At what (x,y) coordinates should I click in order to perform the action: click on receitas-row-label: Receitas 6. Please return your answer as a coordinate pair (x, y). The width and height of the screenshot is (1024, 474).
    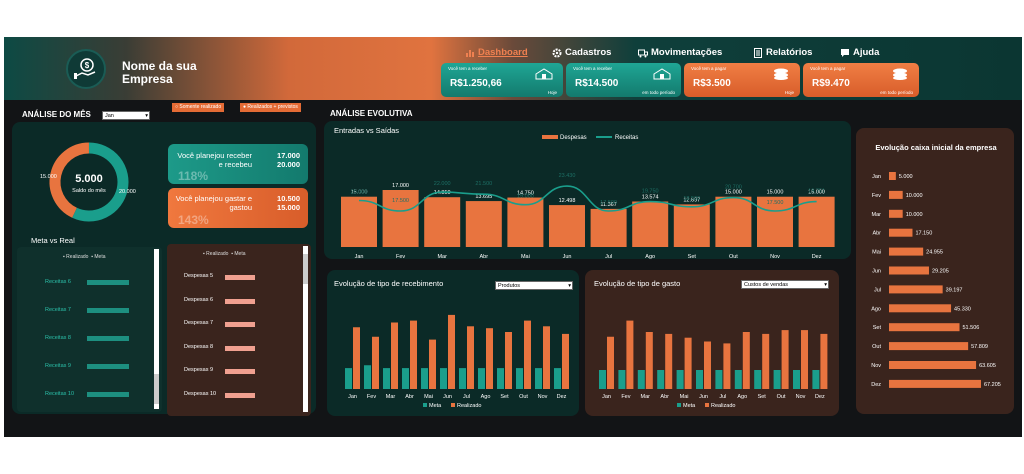
    Looking at the image, I should click on (58, 282).